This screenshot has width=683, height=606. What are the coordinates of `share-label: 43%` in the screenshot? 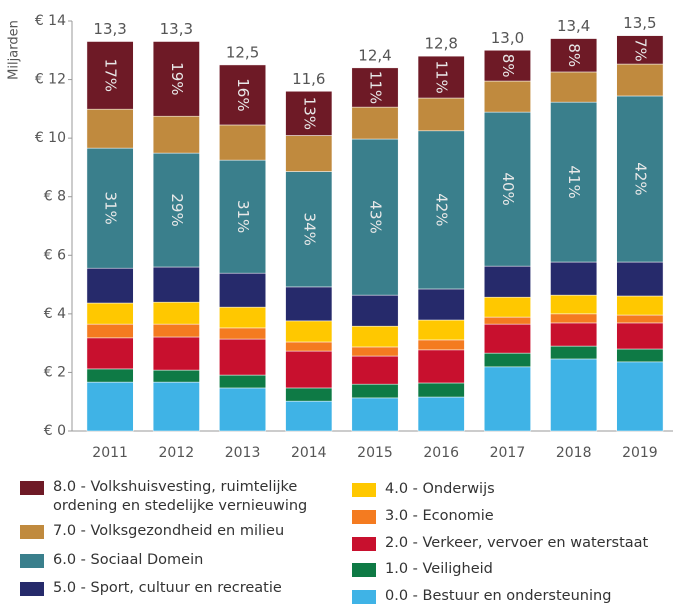 It's located at (376, 216).